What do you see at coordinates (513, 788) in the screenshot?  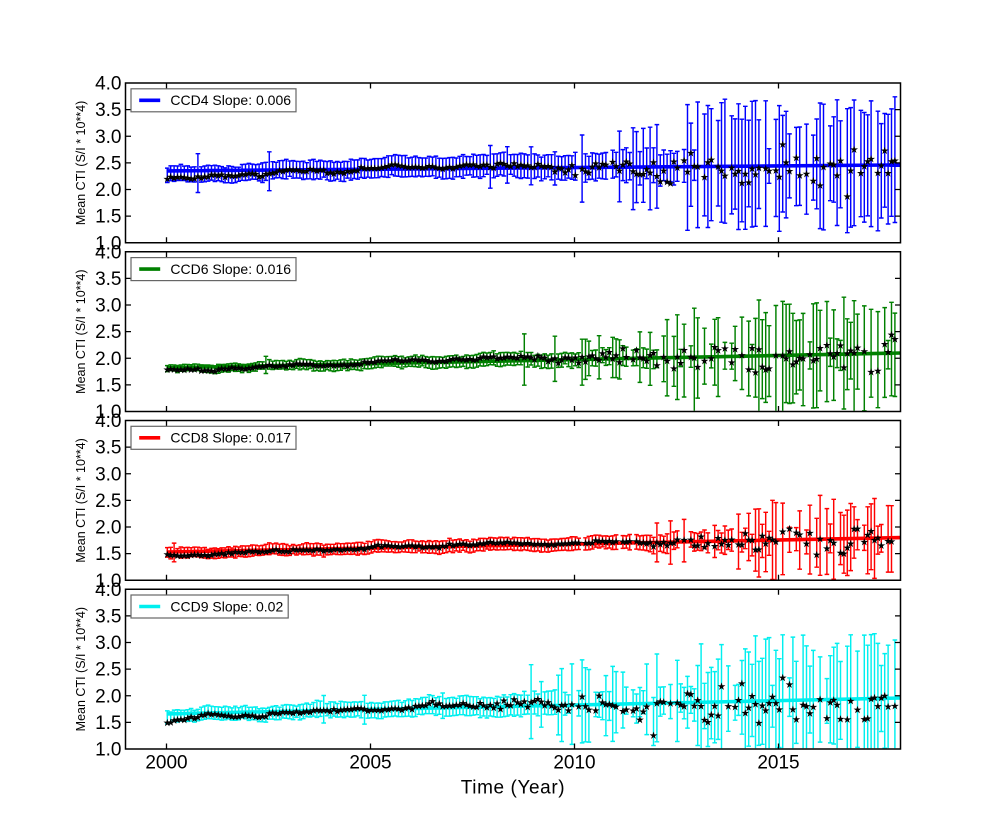 I see `svg-text: Time (Year)` at bounding box center [513, 788].